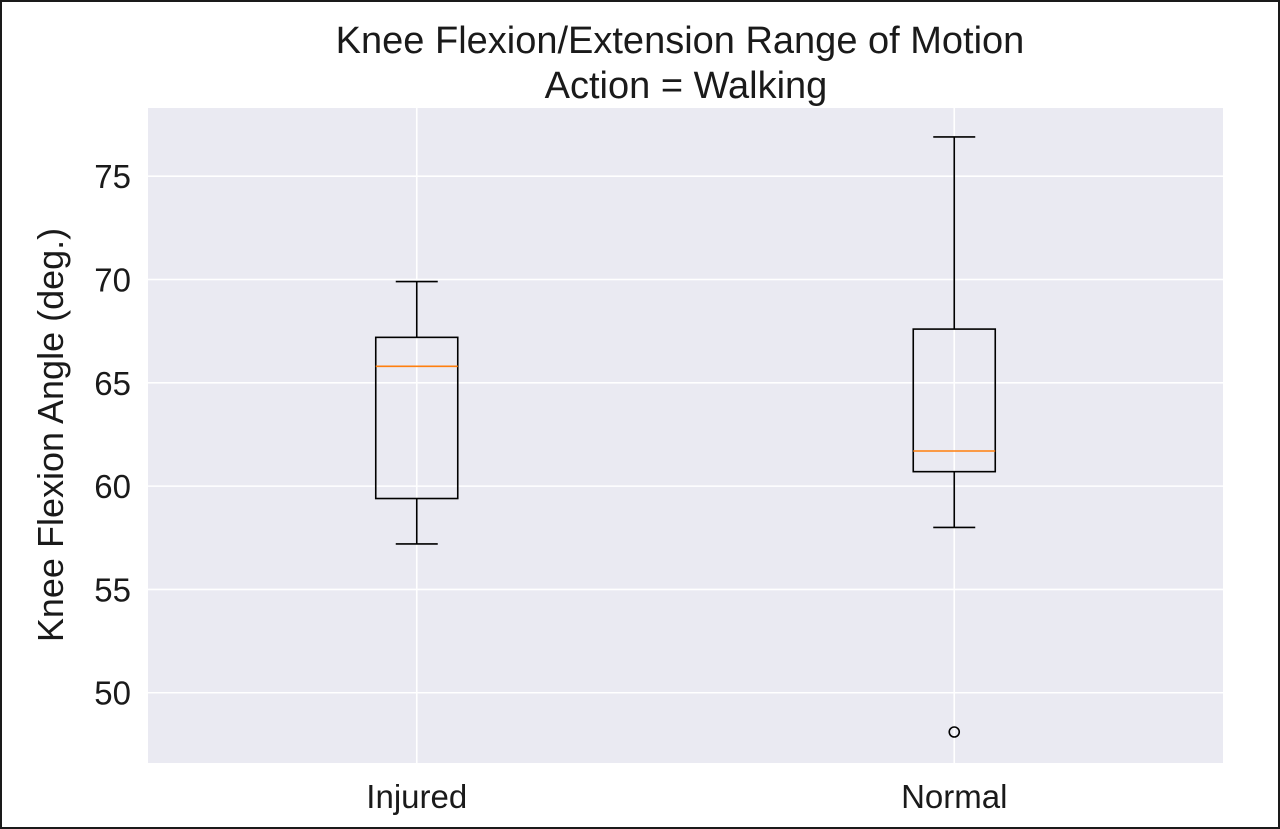 This screenshot has width=1280, height=829. I want to click on y-axis-label: Knee Flexion Angle (deg.), so click(50, 435).